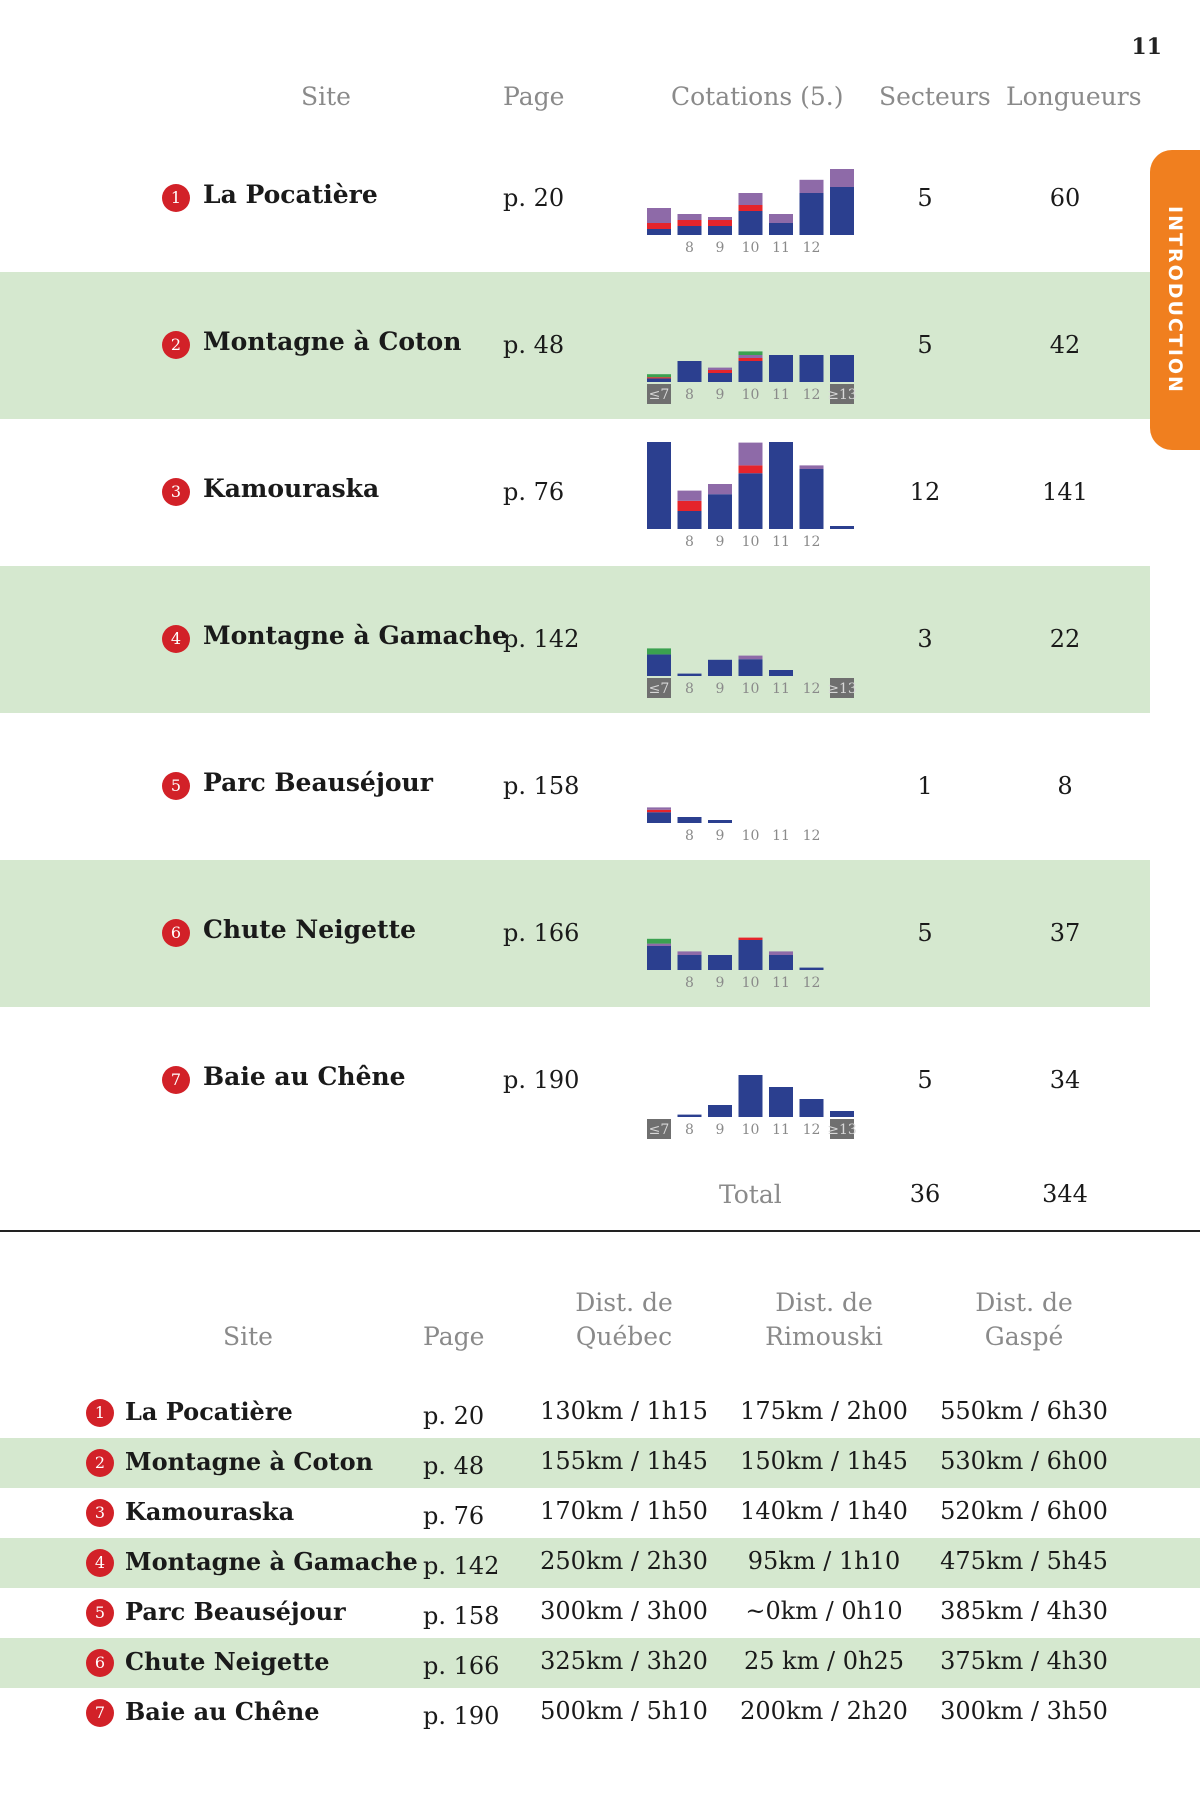 This screenshot has width=1200, height=1800. What do you see at coordinates (624, 1302) in the screenshot?
I see `t2-header-quebec-line1: Dist. de` at bounding box center [624, 1302].